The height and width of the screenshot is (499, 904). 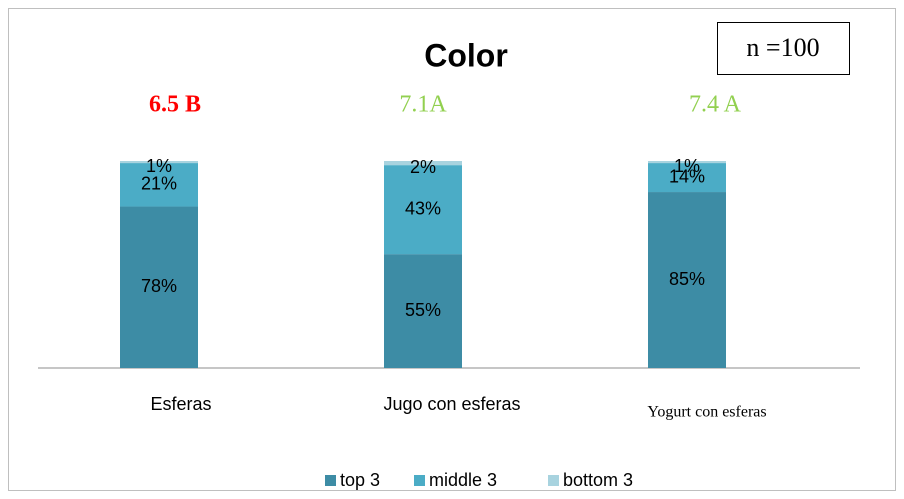 I want to click on annotation: 7.4 A, so click(x=715, y=105).